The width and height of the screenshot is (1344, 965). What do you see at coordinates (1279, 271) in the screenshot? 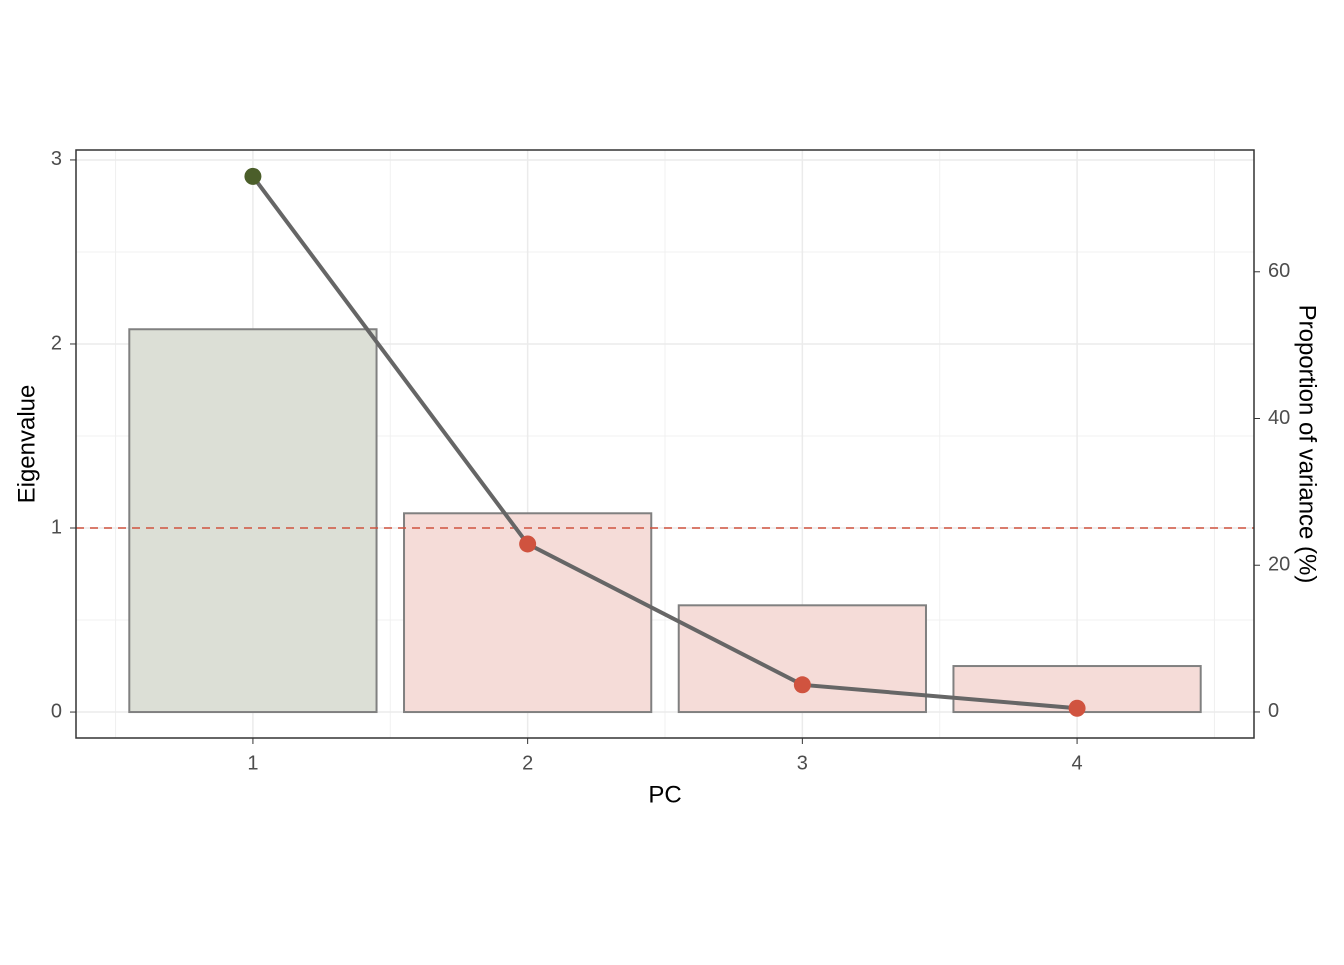
I see `y2-tick-label: 60` at bounding box center [1279, 271].